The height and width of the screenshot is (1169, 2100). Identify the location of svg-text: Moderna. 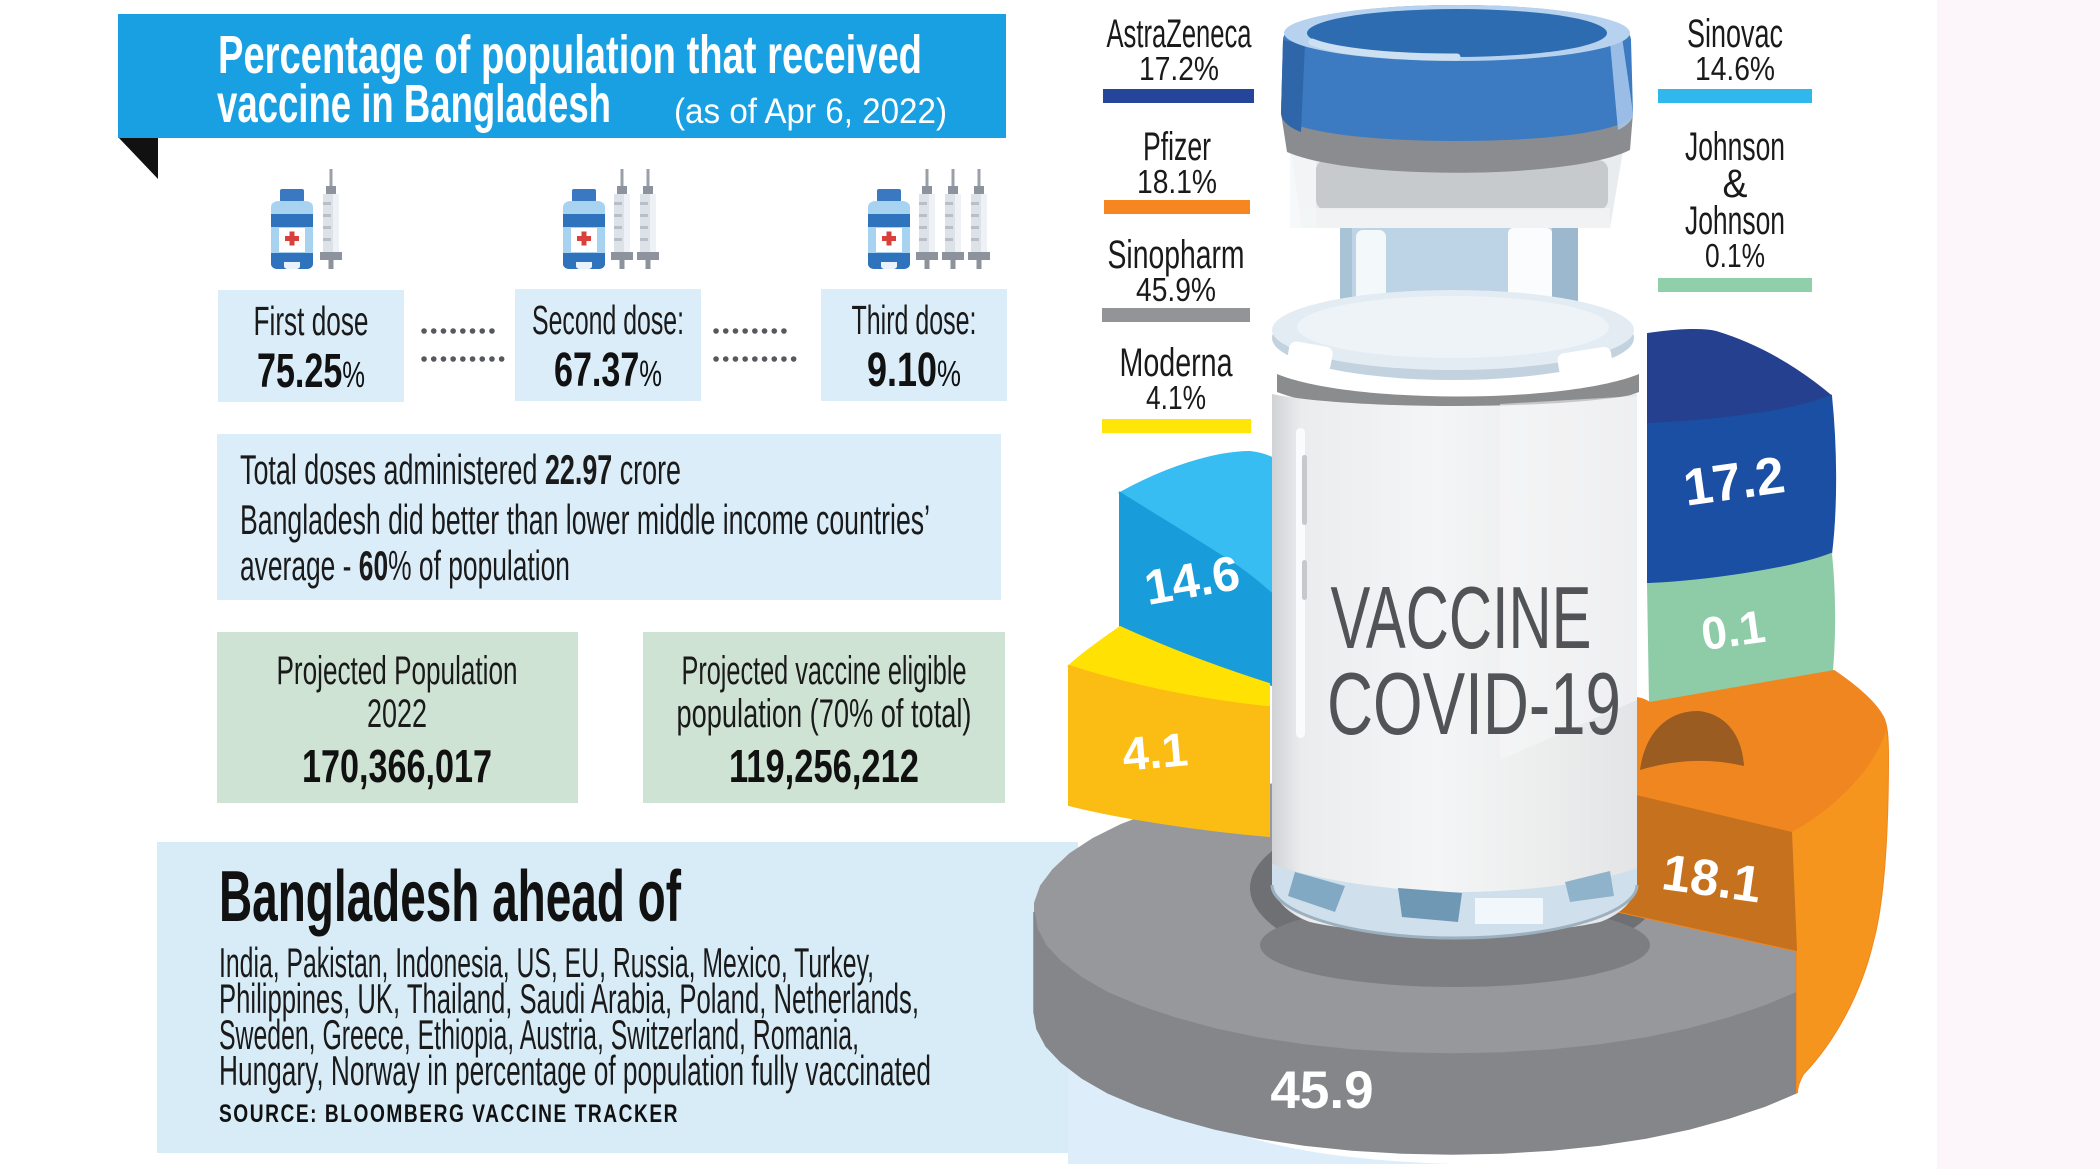
(1177, 363).